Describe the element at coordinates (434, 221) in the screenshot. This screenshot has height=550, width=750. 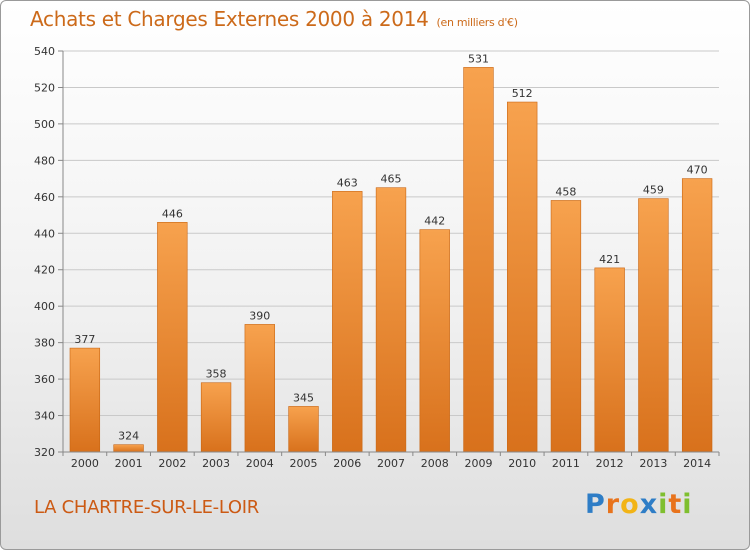
I see `data-label: 442` at that location.